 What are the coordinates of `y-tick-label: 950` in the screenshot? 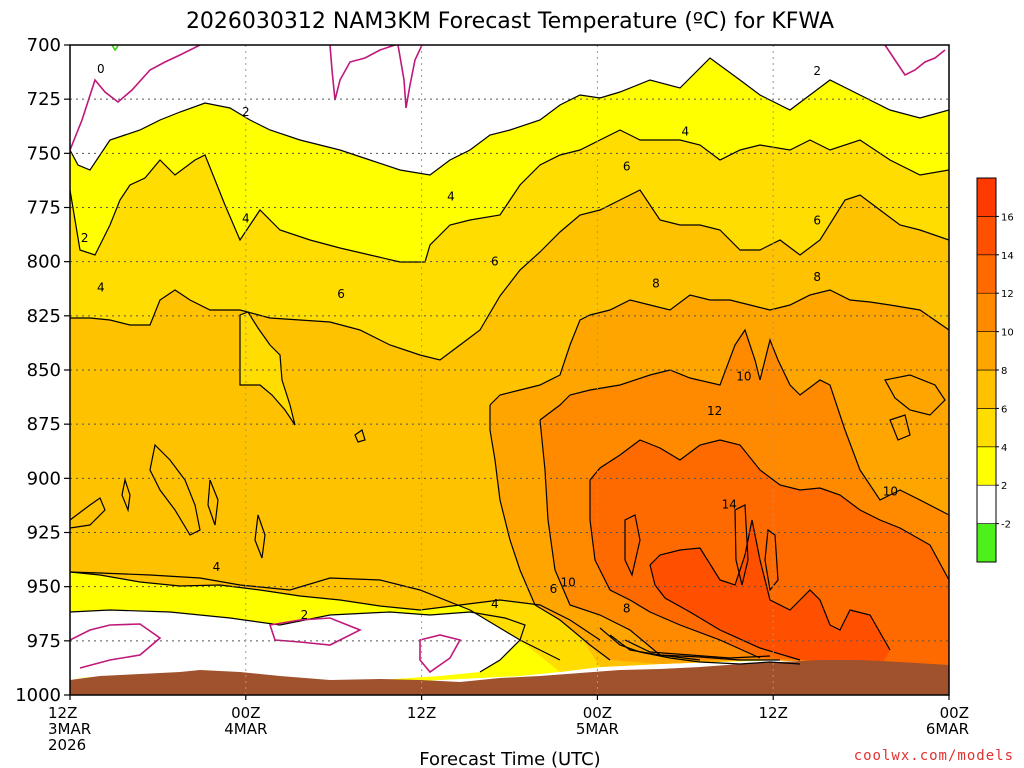 It's located at (44, 587).